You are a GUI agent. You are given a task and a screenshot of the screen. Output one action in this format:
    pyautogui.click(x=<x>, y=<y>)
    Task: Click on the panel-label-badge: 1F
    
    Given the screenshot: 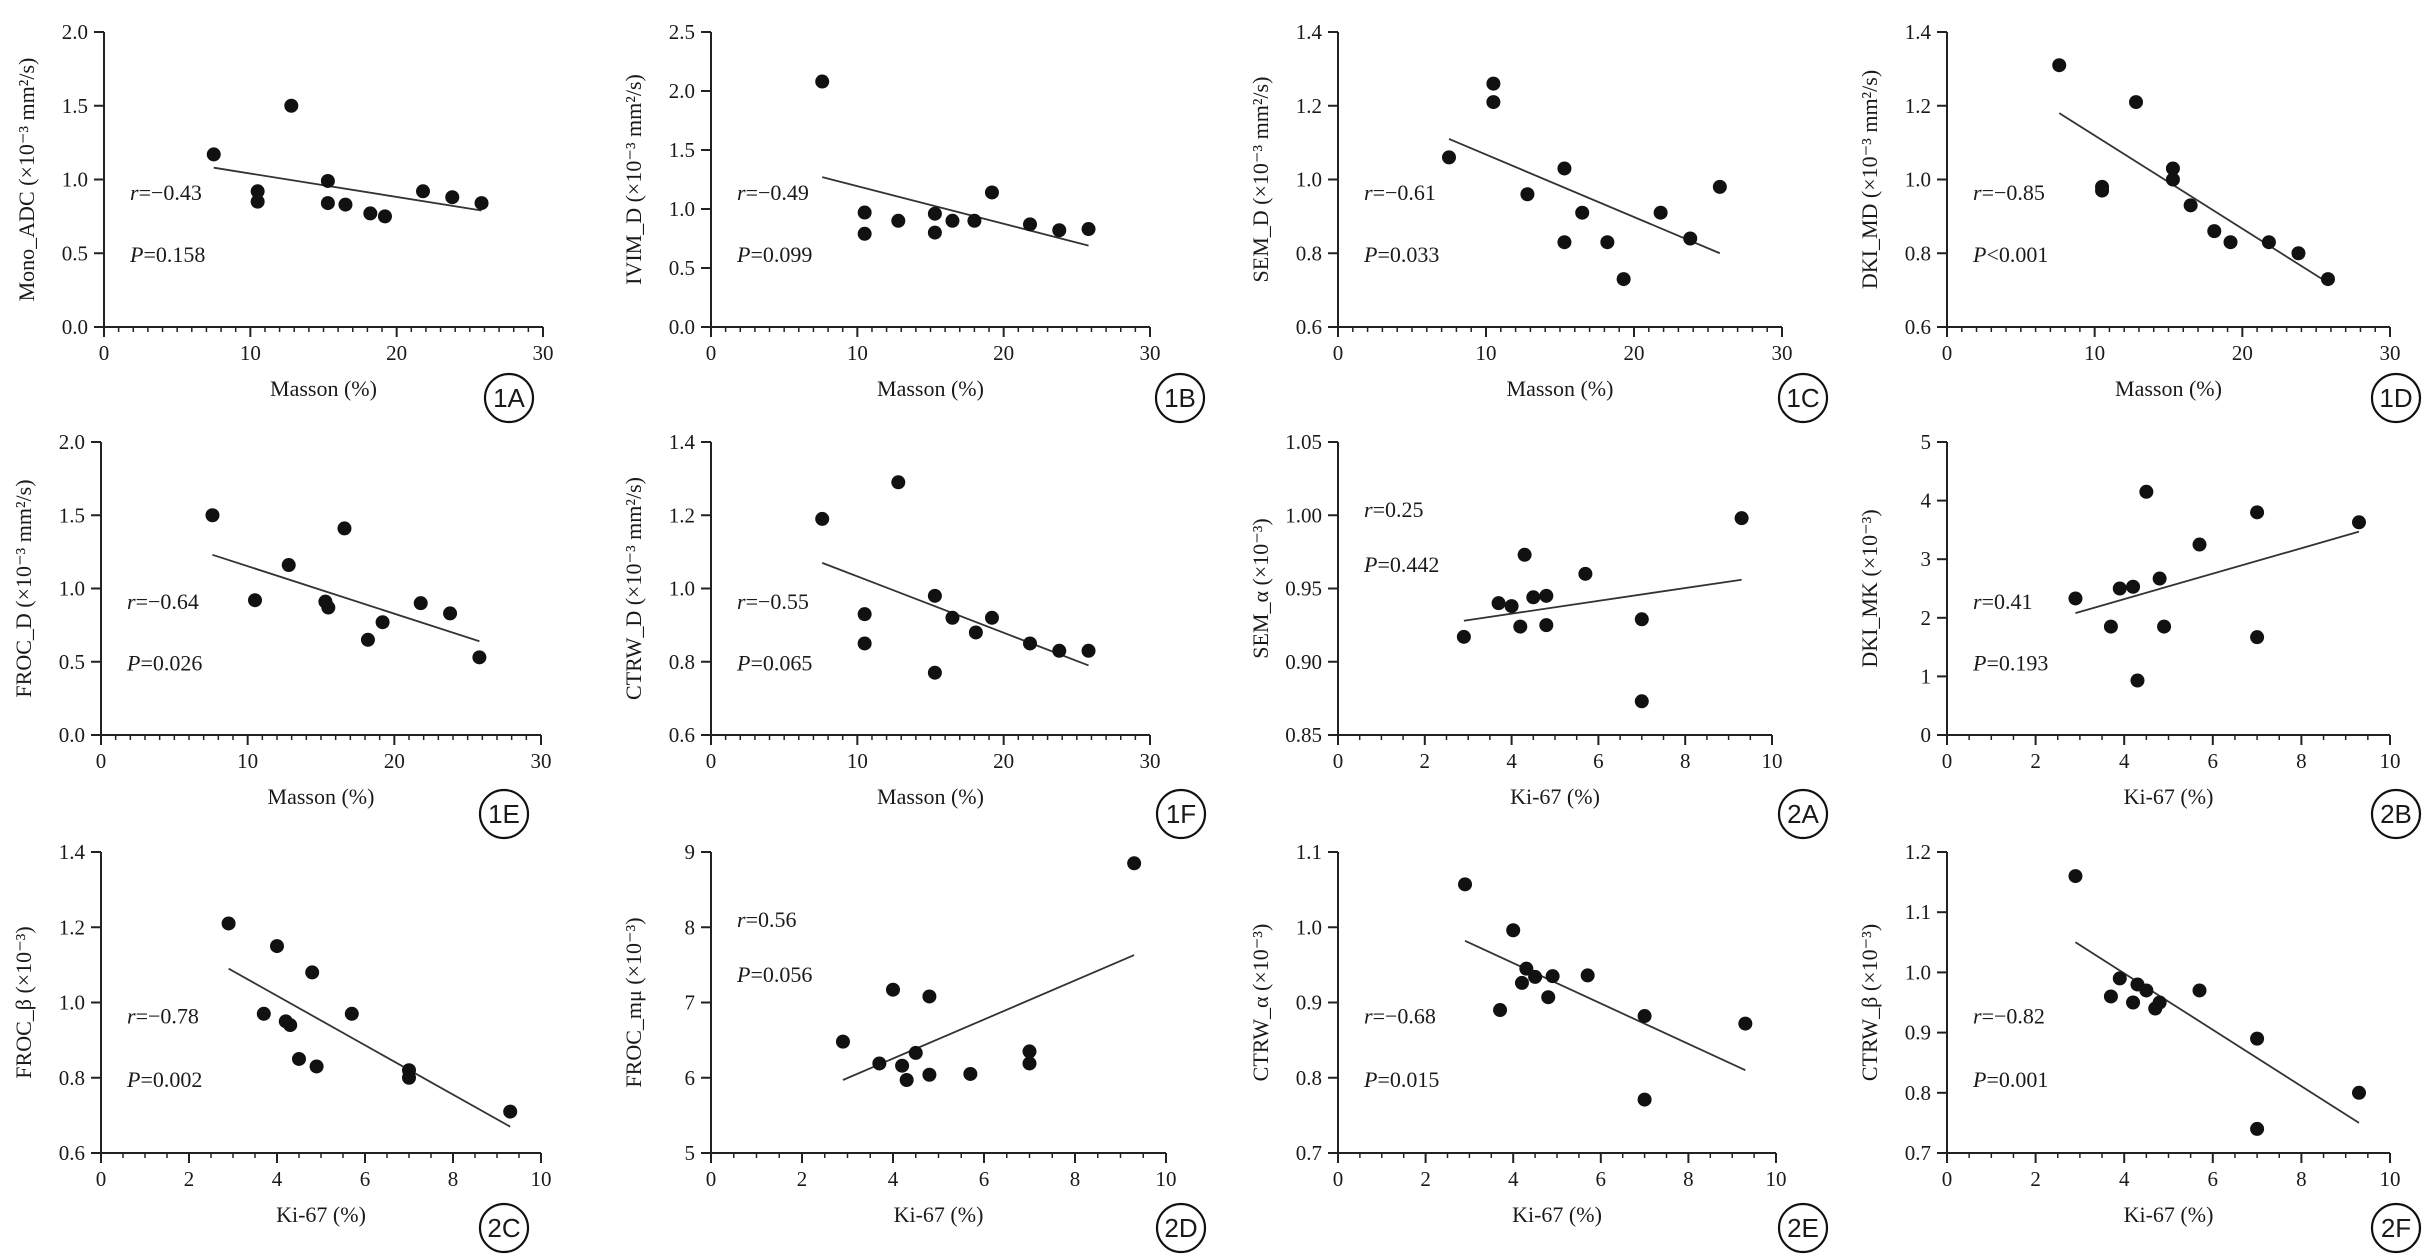 What is the action you would take?
    pyautogui.click(x=1181, y=814)
    